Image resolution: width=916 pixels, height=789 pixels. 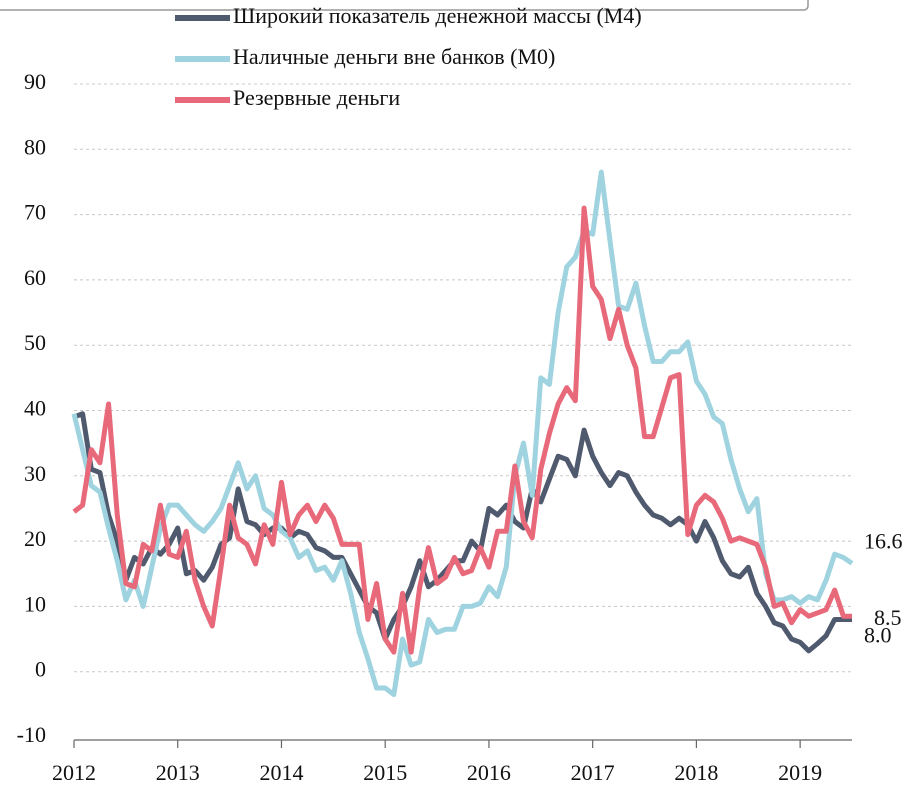 What do you see at coordinates (281, 772) in the screenshot?
I see `x-tick-label: 2014` at bounding box center [281, 772].